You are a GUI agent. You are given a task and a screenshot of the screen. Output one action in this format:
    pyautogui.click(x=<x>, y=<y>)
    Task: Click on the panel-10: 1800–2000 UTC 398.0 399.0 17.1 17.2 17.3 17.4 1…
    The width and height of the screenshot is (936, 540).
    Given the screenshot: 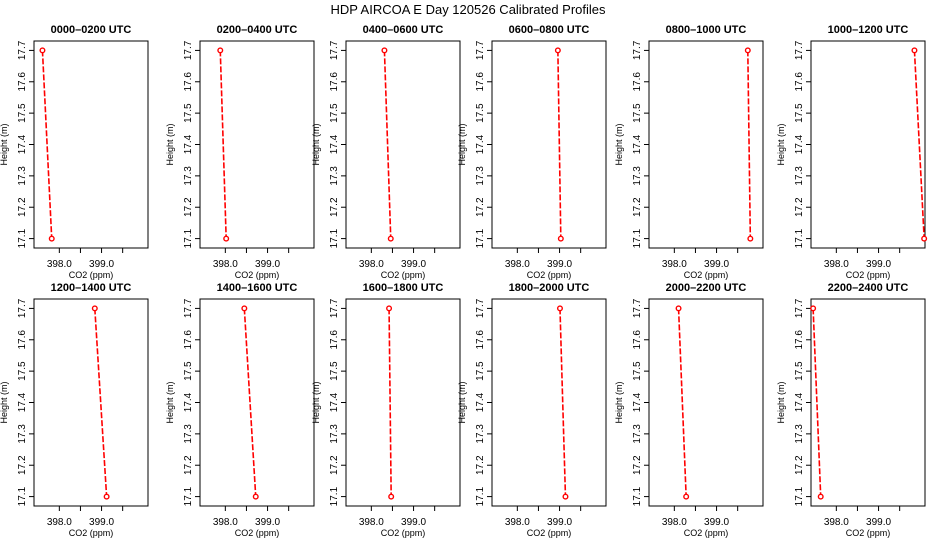 What is the action you would take?
    pyautogui.click(x=532, y=410)
    